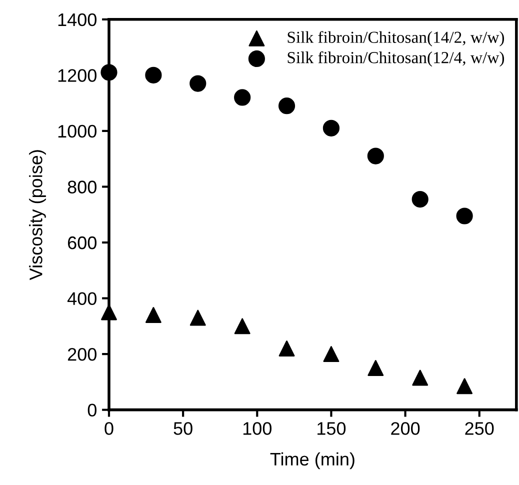 The width and height of the screenshot is (519, 485). Describe the element at coordinates (109, 428) in the screenshot. I see `x-tick-label: 0` at that location.